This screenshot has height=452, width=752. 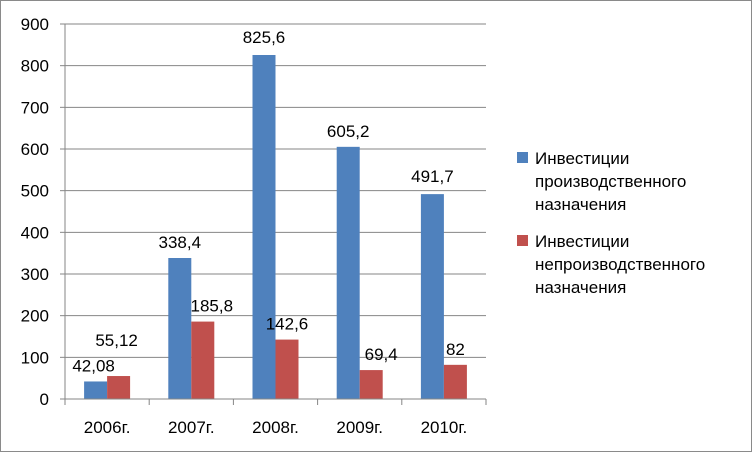 I want to click on legend-swatch-nonproductive, so click(x=522, y=240).